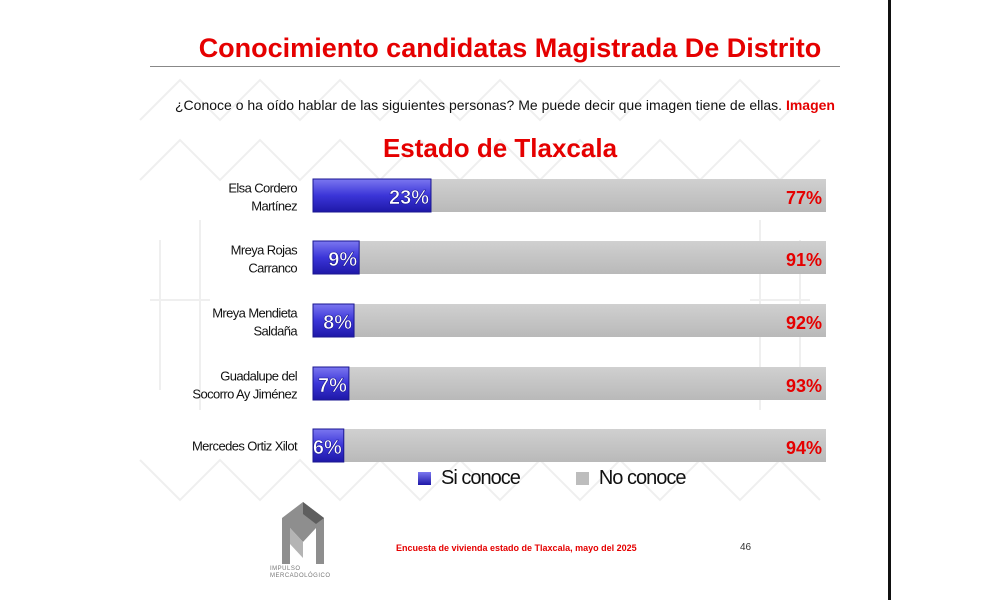  I want to click on subtitle-text: Estado de Tlaxcala, so click(500, 148).